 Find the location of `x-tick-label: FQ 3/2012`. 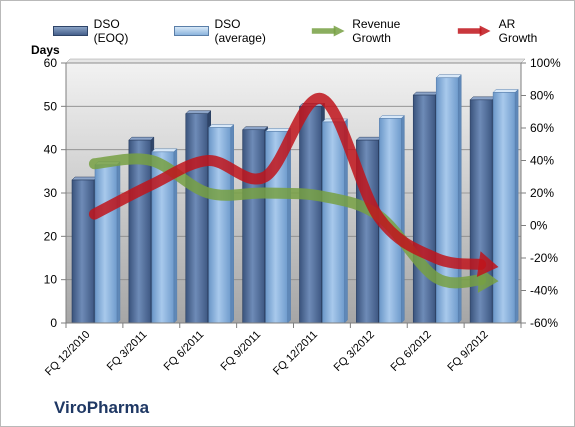

x-tick-label: FQ 3/2012 is located at coordinates (354, 351).